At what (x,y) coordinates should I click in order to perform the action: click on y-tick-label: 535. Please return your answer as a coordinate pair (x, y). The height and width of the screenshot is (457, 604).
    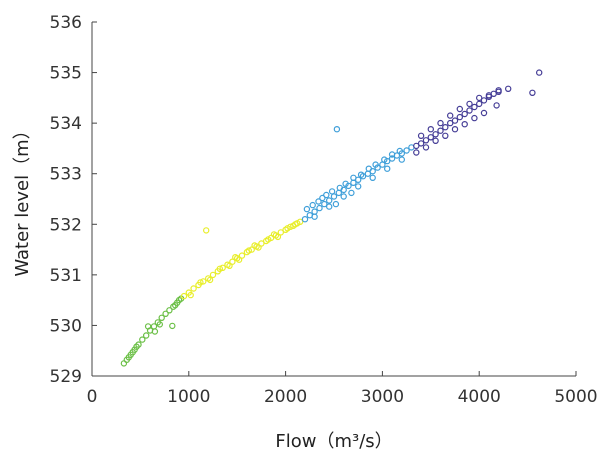
    Looking at the image, I should click on (66, 74).